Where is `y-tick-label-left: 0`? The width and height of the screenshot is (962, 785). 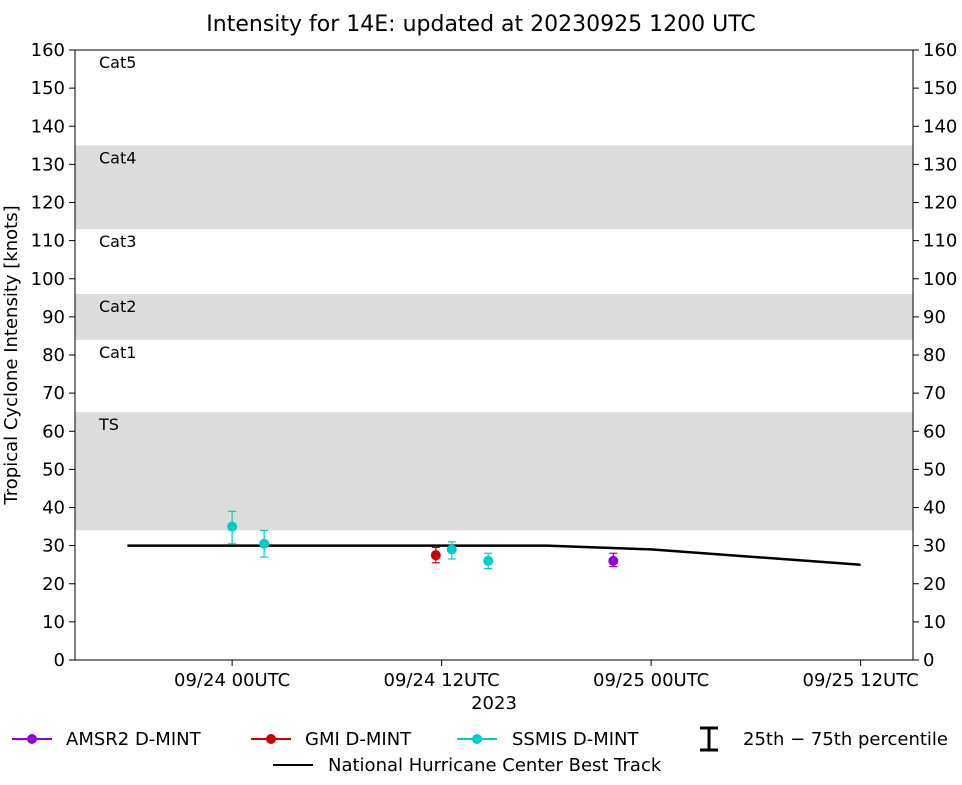
y-tick-label-left: 0 is located at coordinates (59, 660).